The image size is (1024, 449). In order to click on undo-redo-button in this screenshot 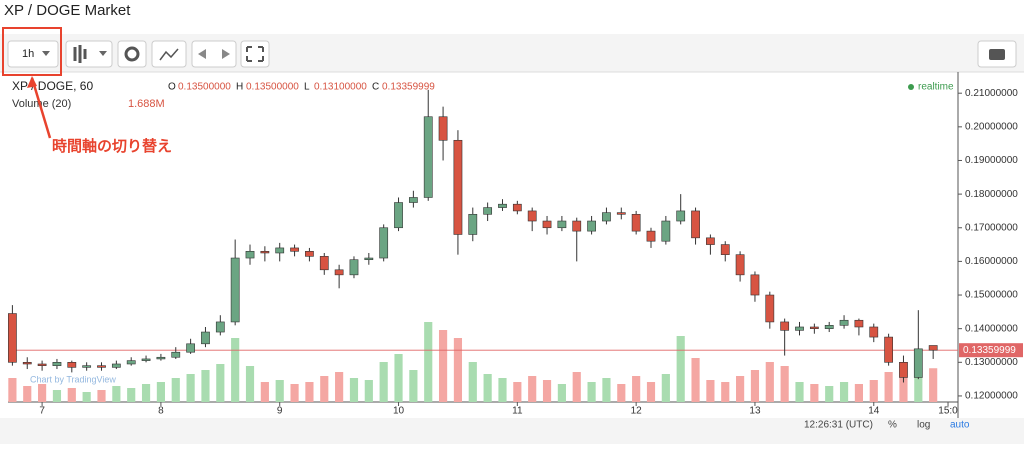, I will do `click(214, 54)`.